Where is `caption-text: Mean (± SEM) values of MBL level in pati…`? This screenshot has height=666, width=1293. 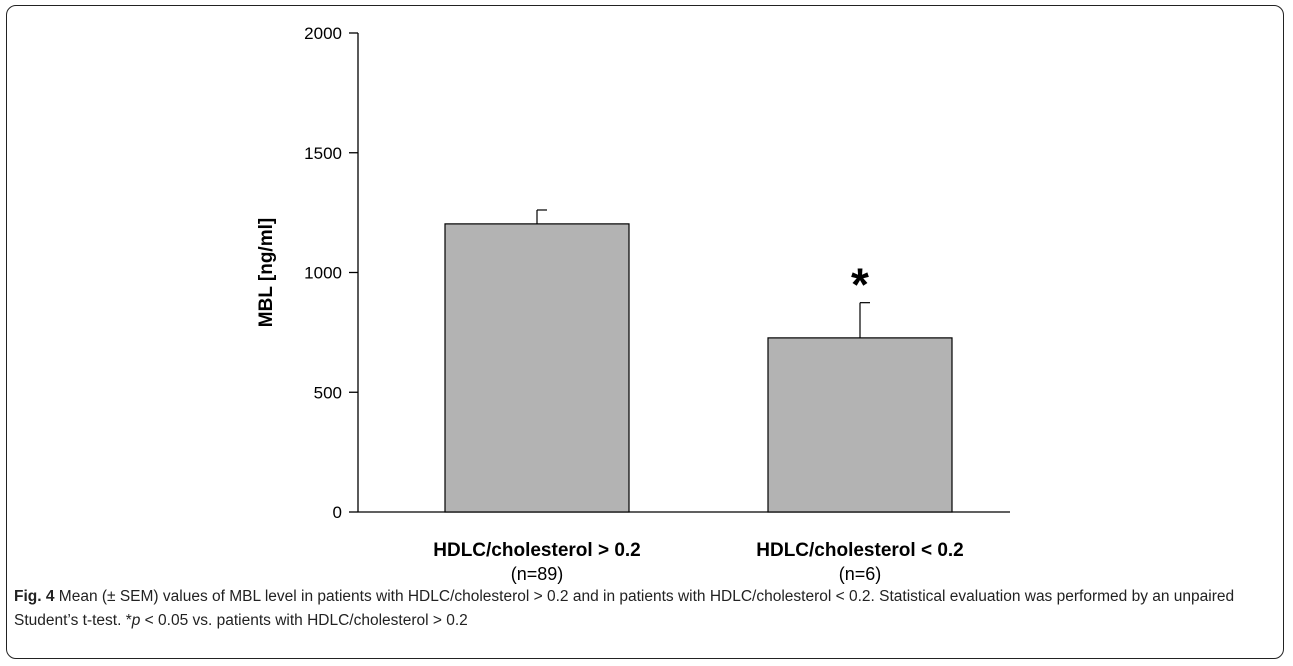 caption-text: Mean (± SEM) values of MBL level in pati… is located at coordinates (624, 608).